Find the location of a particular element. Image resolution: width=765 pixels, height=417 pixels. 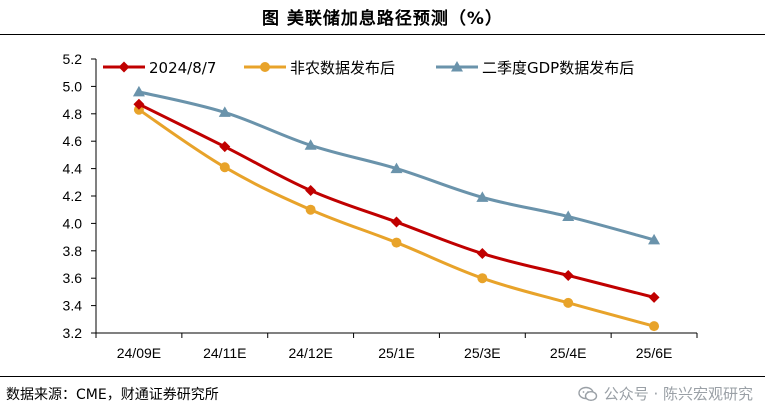

y-tick-label: 3.8 is located at coordinates (73, 251).